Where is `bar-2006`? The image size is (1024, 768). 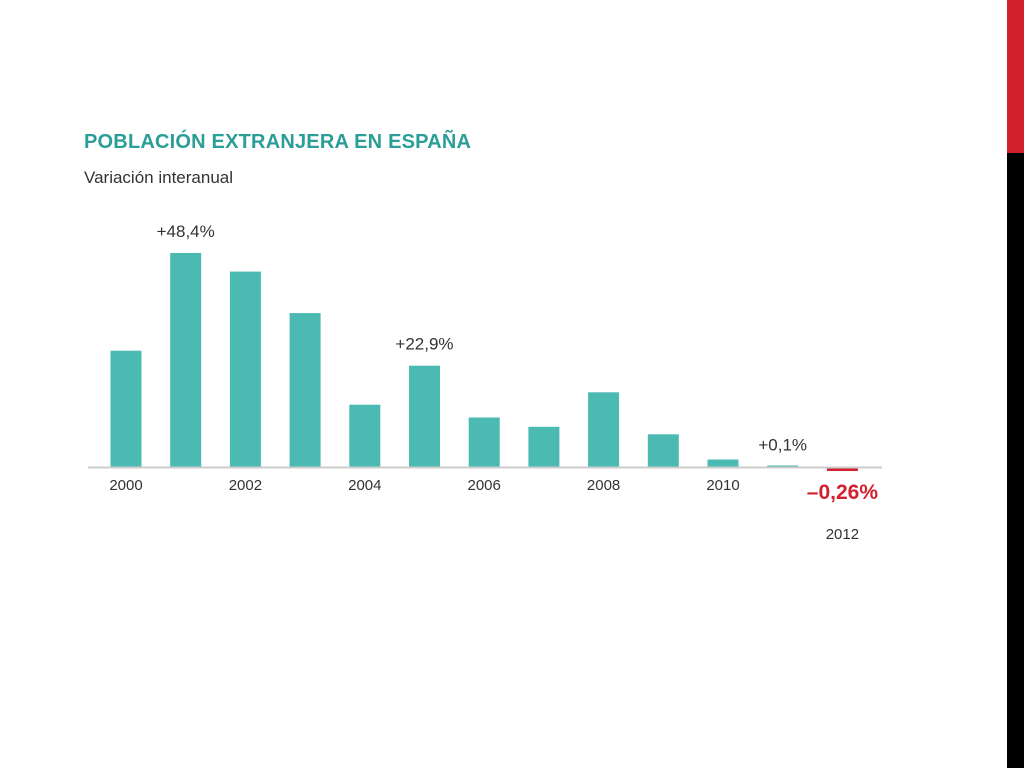 bar-2006 is located at coordinates (484, 442).